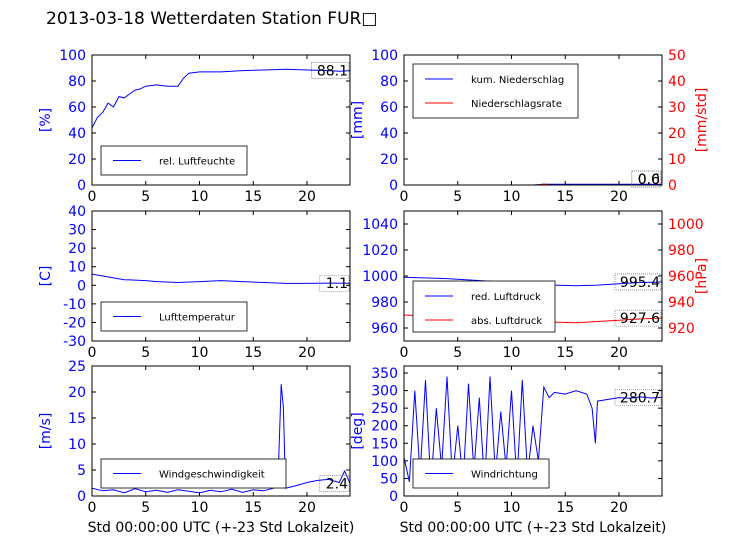 The width and height of the screenshot is (736, 552). What do you see at coordinates (221, 98) in the screenshot?
I see `series-line-rel-luftfeuchte` at bounding box center [221, 98].